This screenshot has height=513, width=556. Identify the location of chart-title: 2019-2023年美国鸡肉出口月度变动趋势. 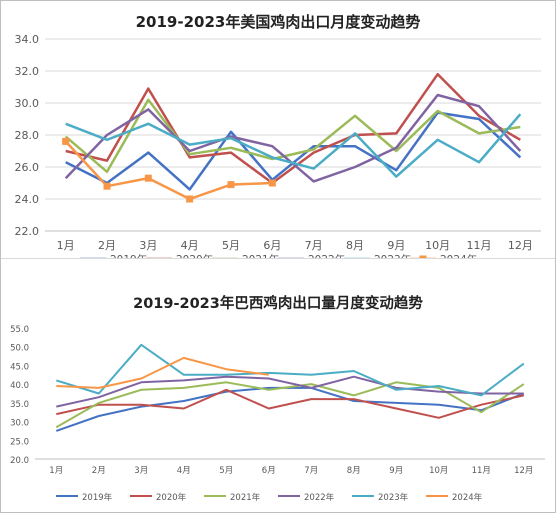
(278, 22).